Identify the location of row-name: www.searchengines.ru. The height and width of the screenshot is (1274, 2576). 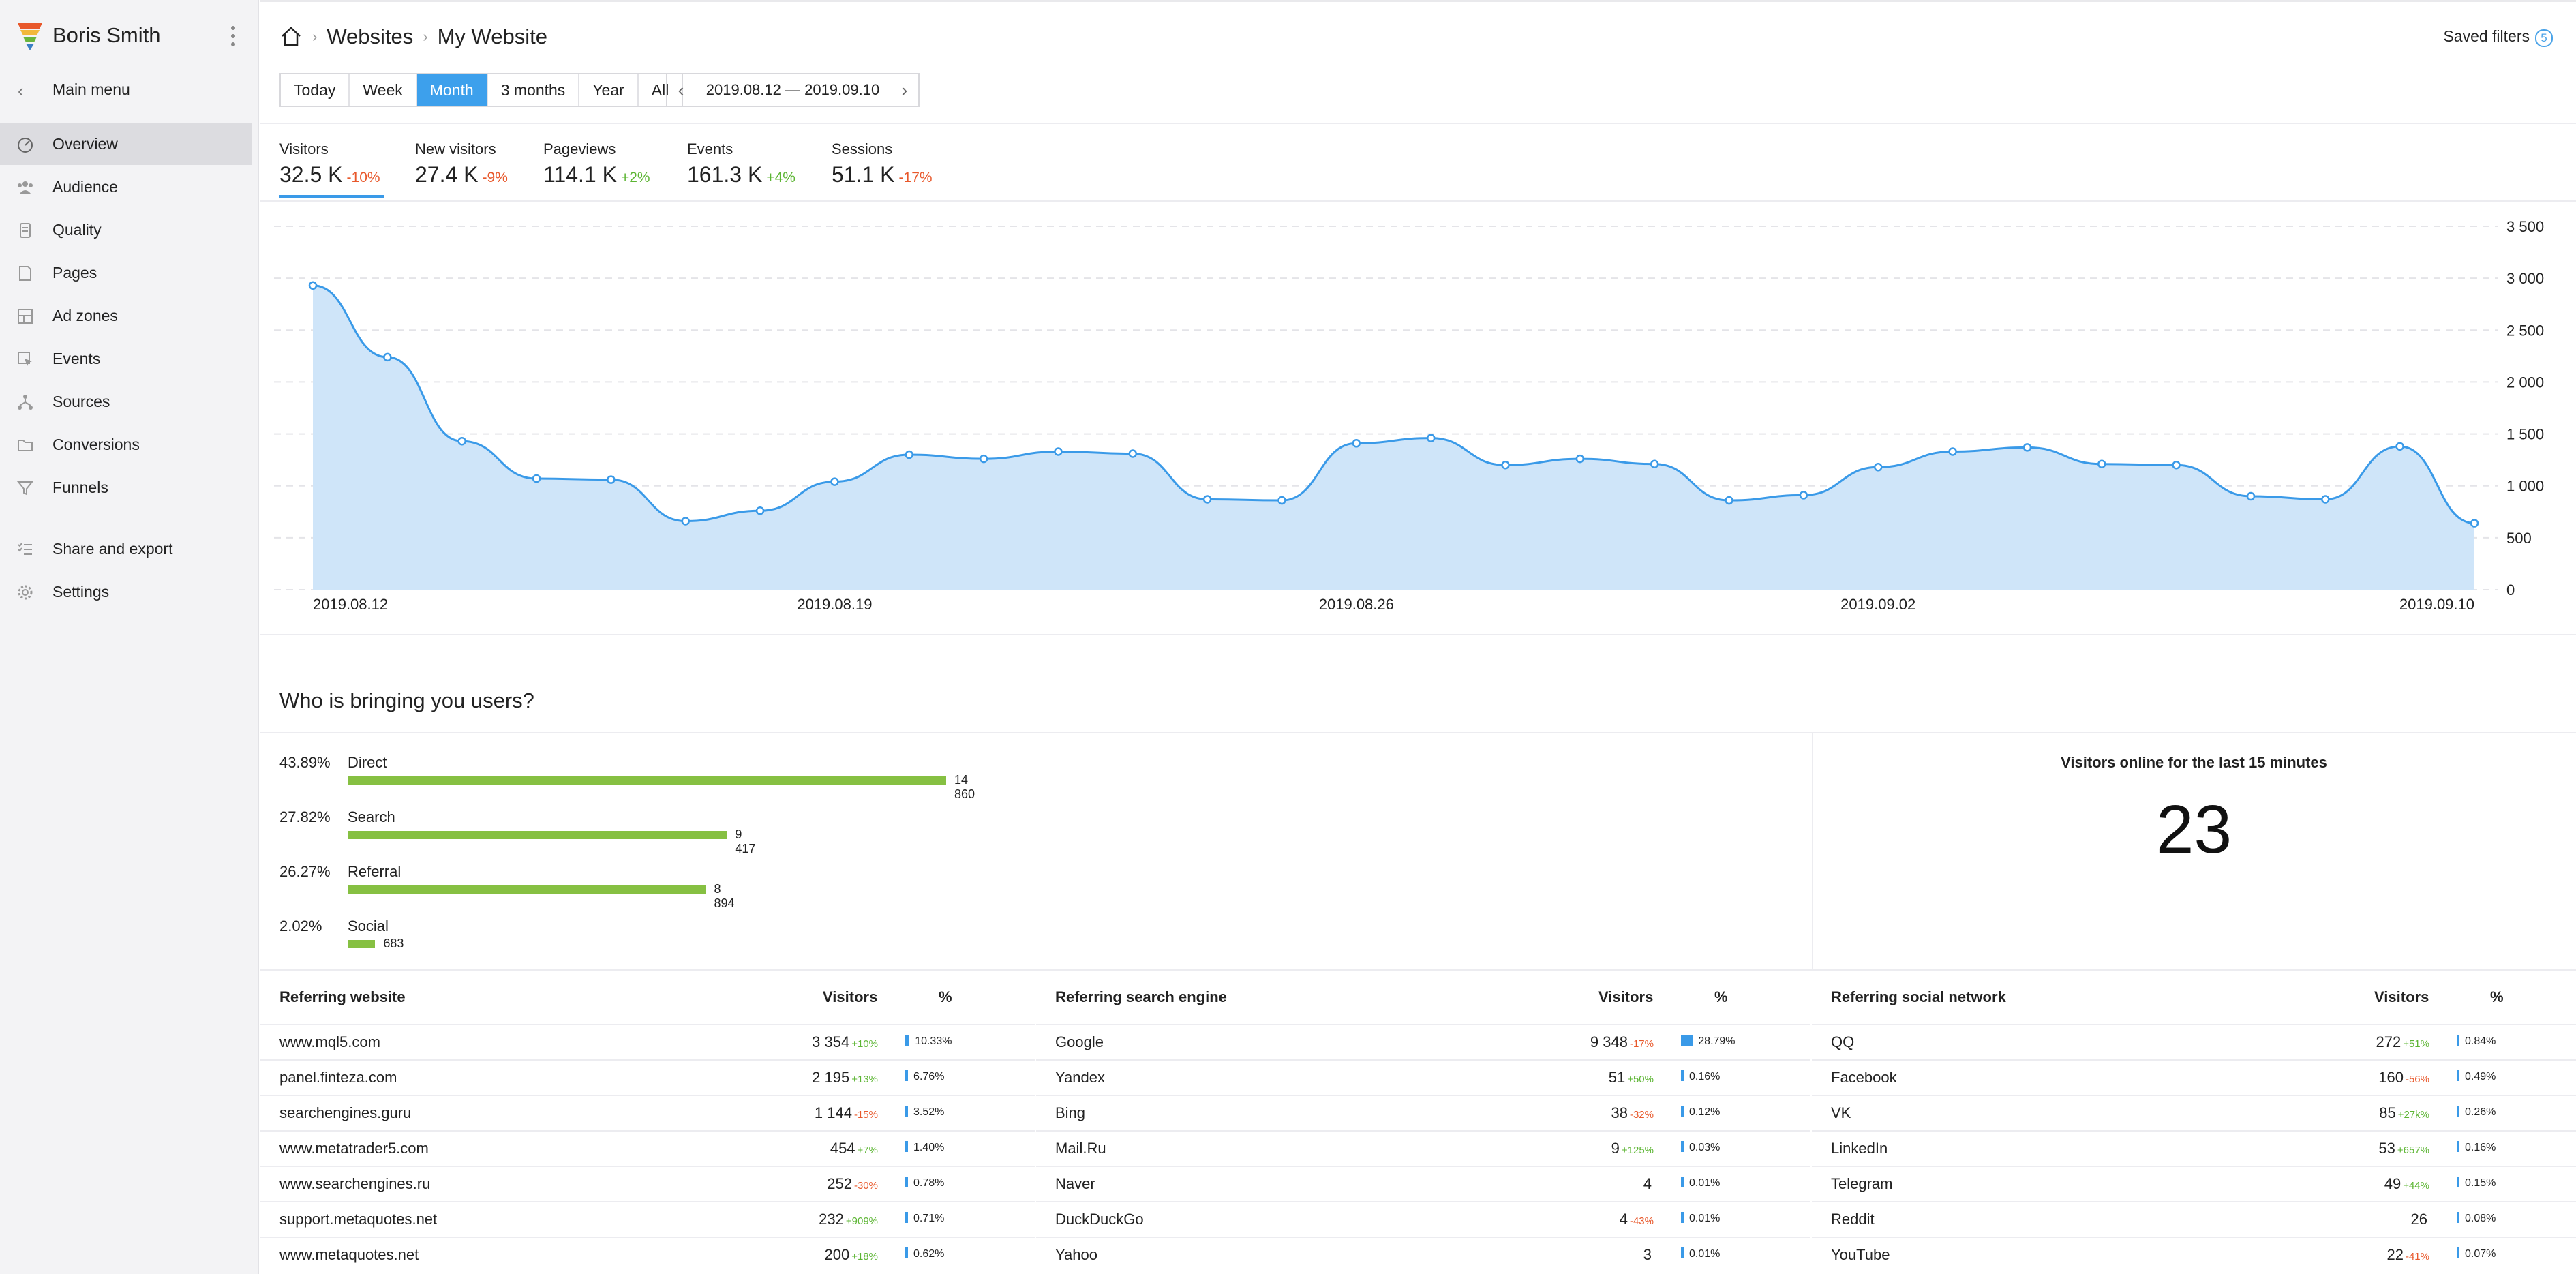
(355, 1183).